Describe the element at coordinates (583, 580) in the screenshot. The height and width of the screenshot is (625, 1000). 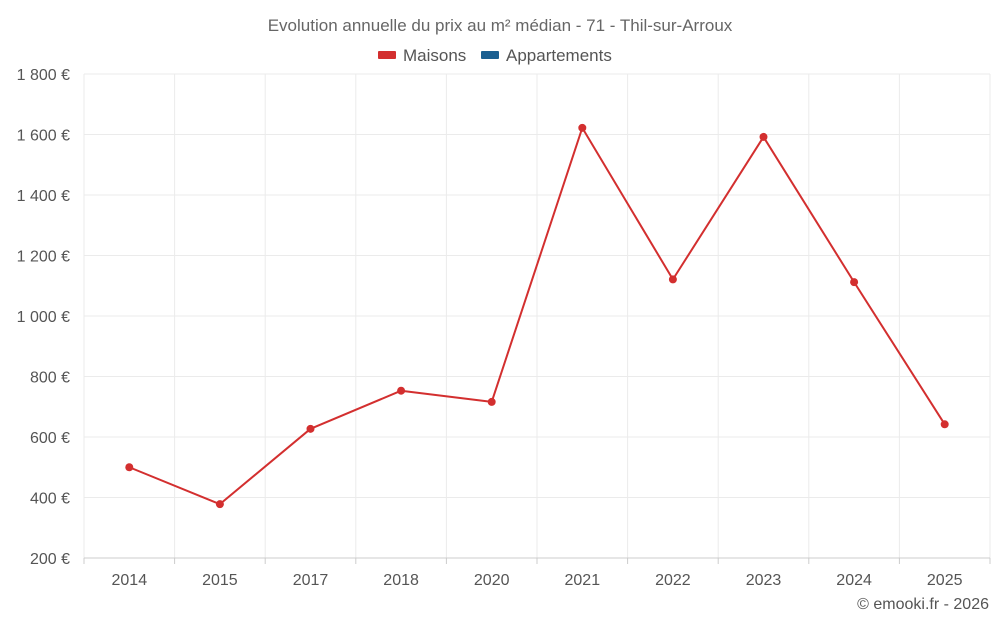
I see `x-tick-label: 2021` at that location.